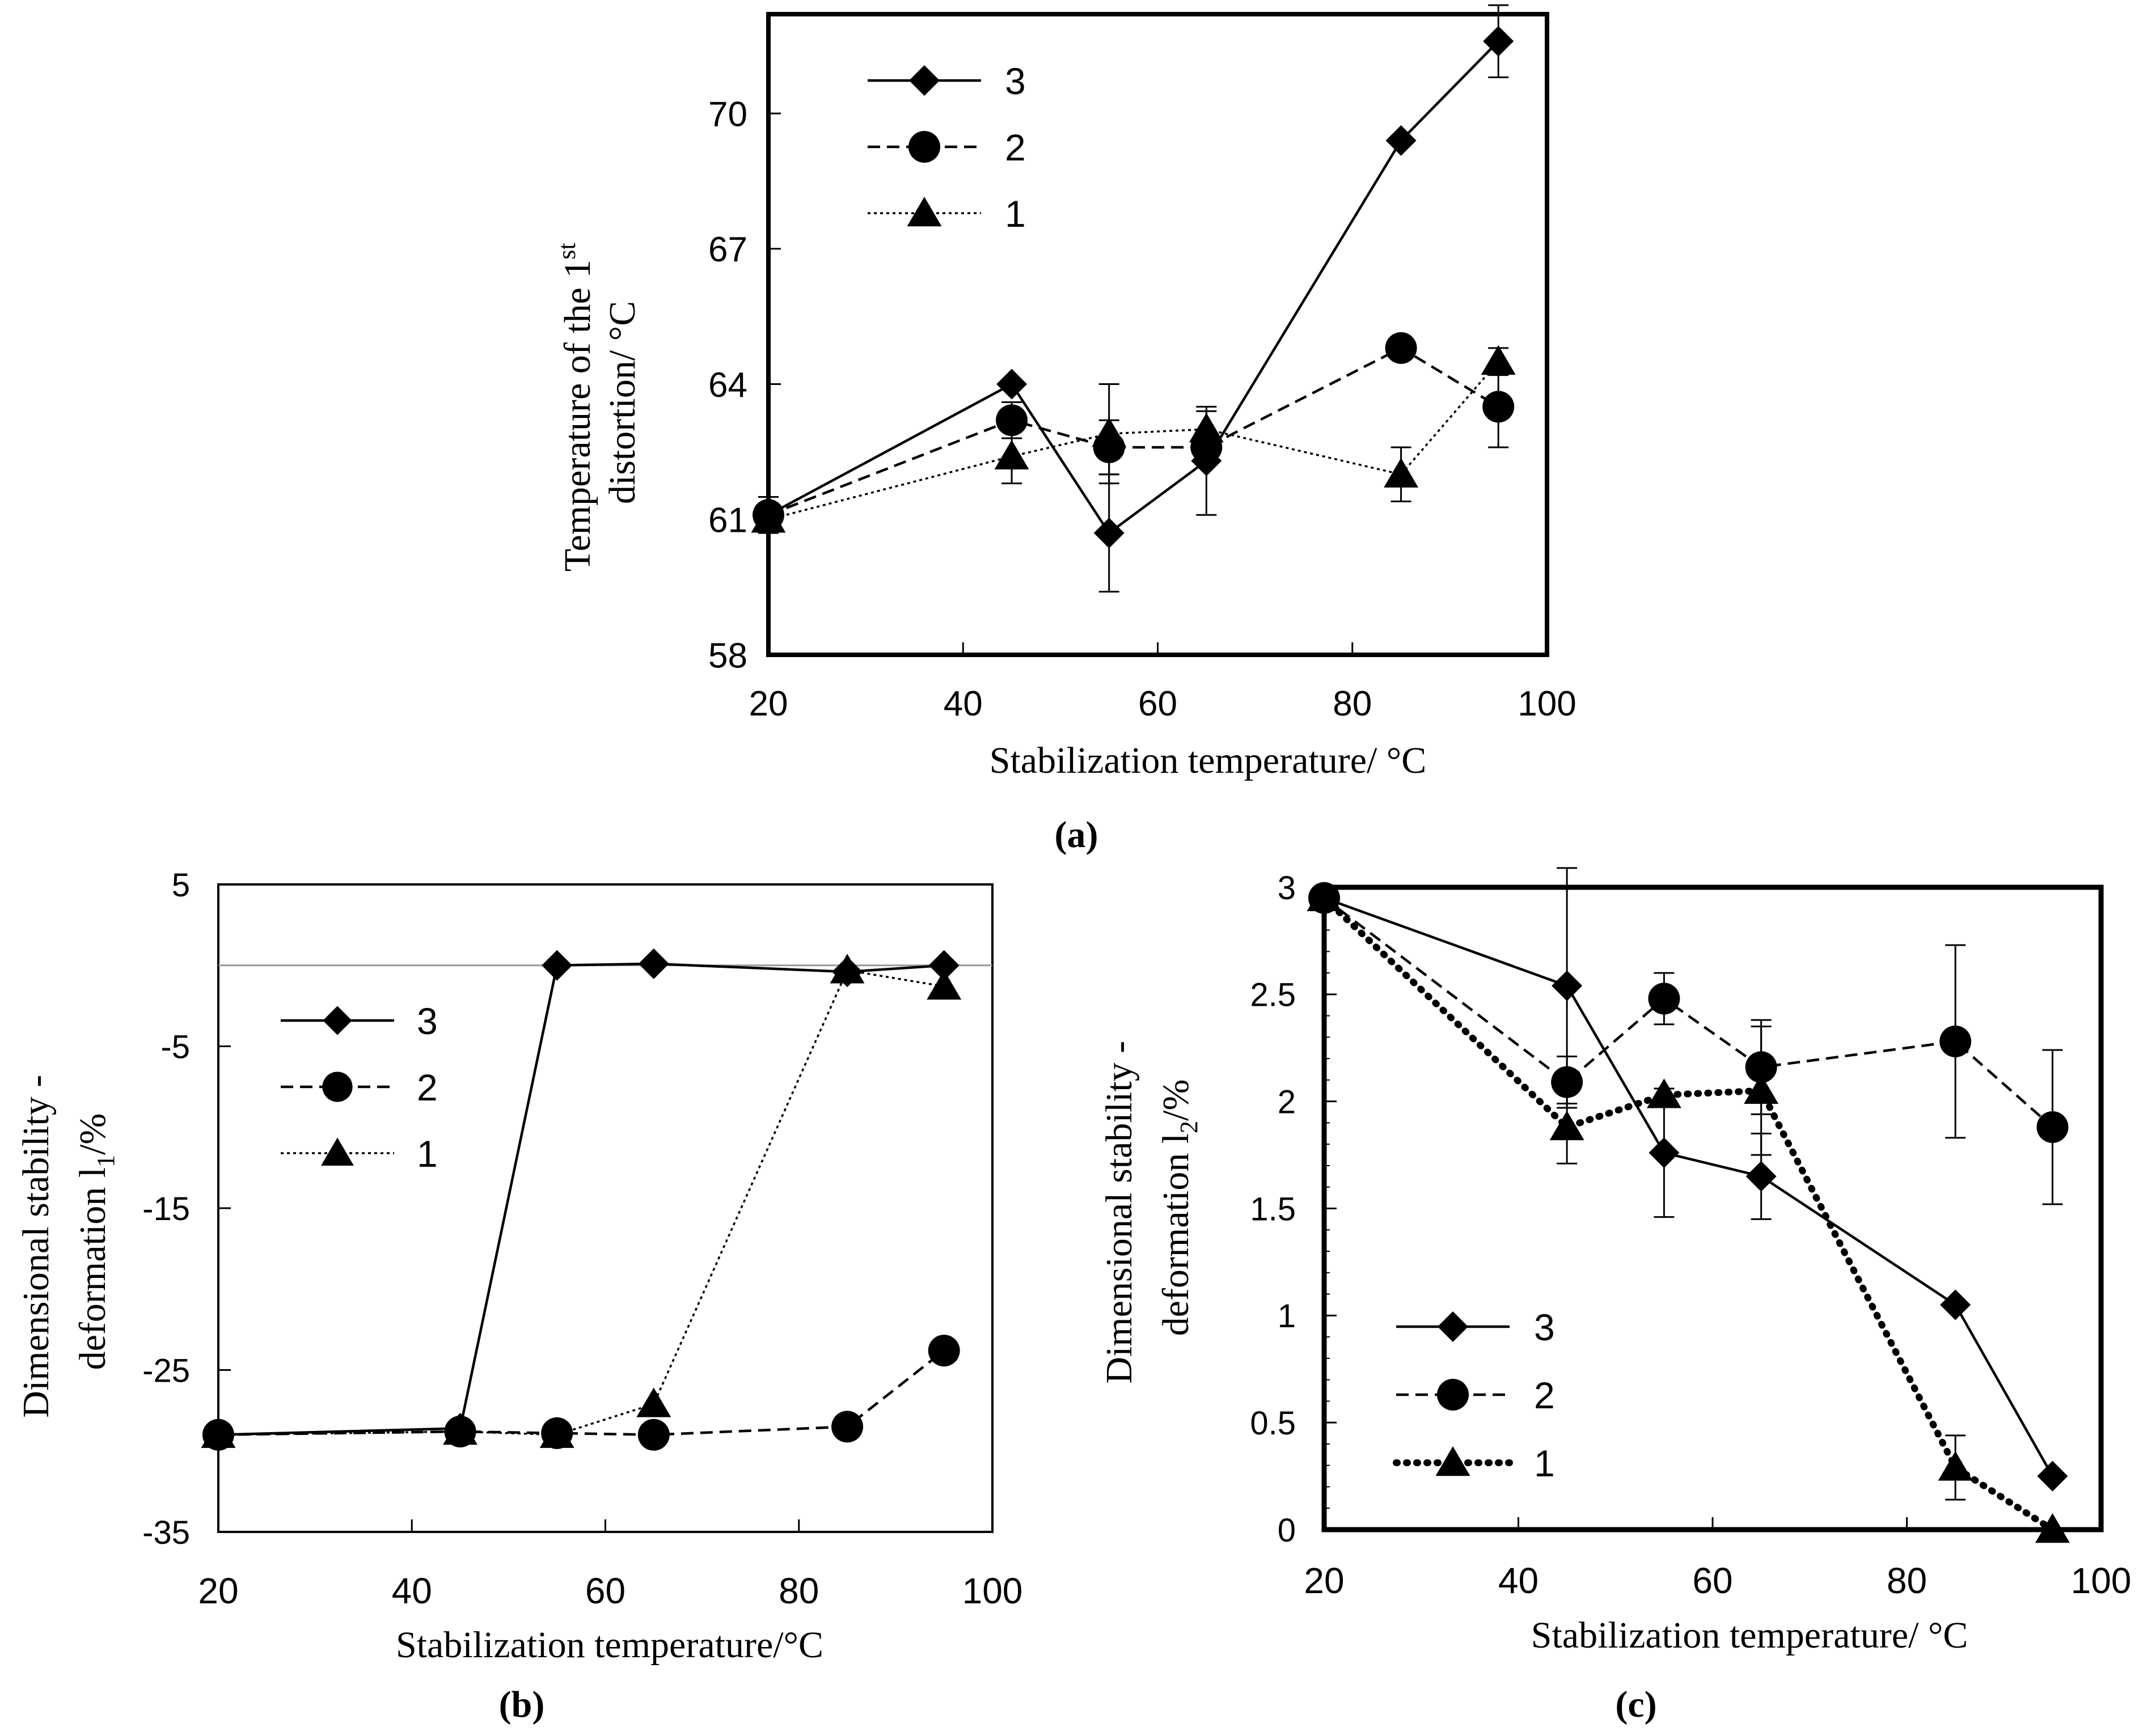 The height and width of the screenshot is (1736, 2147). Describe the element at coordinates (522, 1704) in the screenshot. I see `caption-b: (b)` at that location.